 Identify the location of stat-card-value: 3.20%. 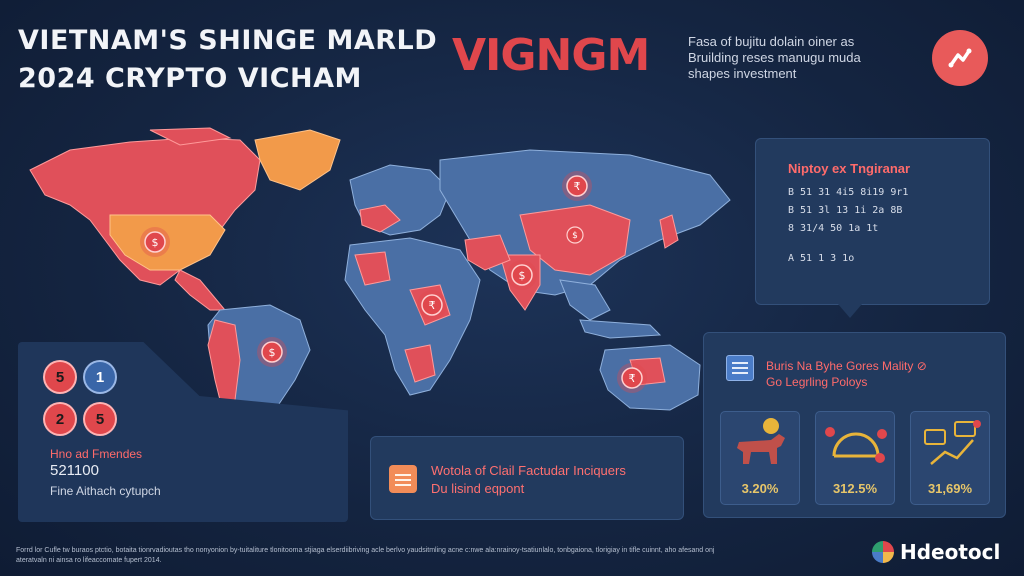
(760, 488).